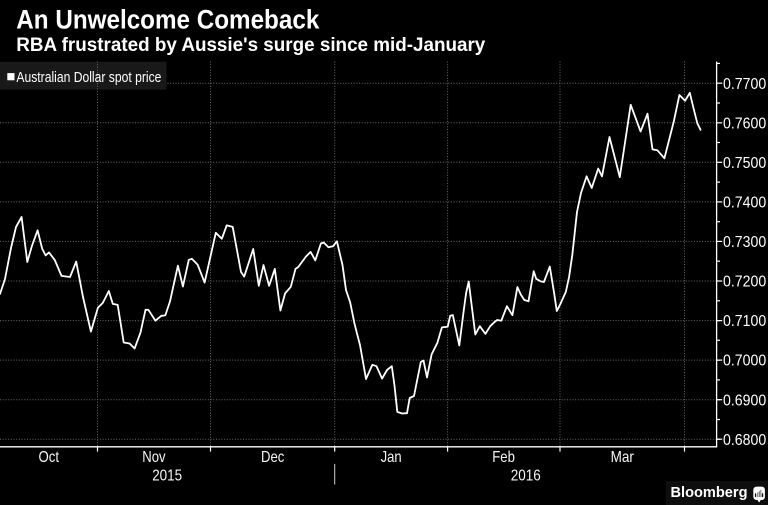 Image resolution: width=768 pixels, height=505 pixels. Describe the element at coordinates (744, 400) in the screenshot. I see `svg-text: 0.6900` at that location.